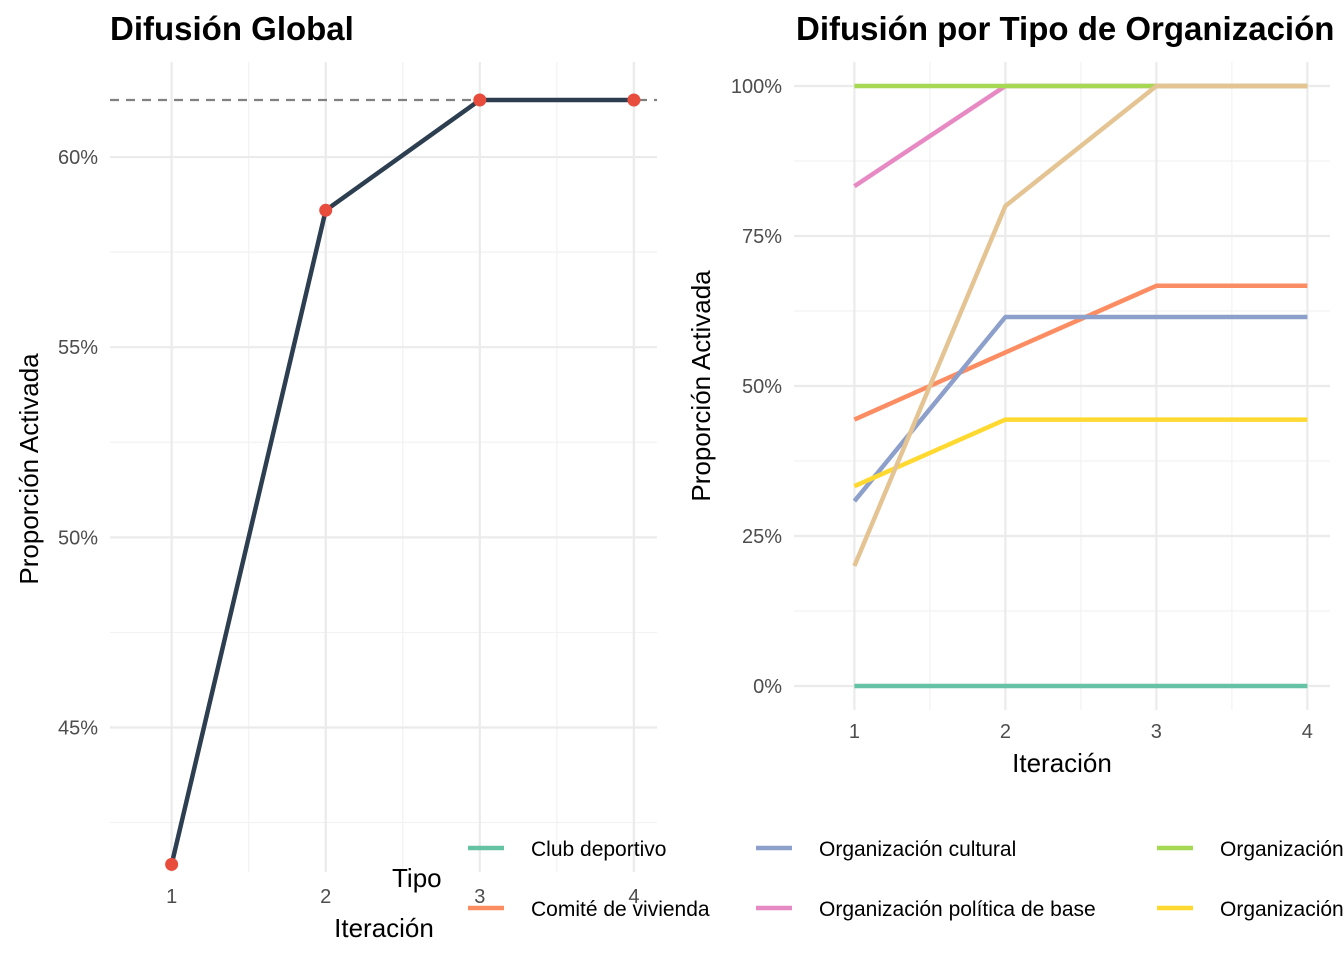 The image size is (1344, 960). I want to click on legend-item: Organización política de base, so click(926, 909).